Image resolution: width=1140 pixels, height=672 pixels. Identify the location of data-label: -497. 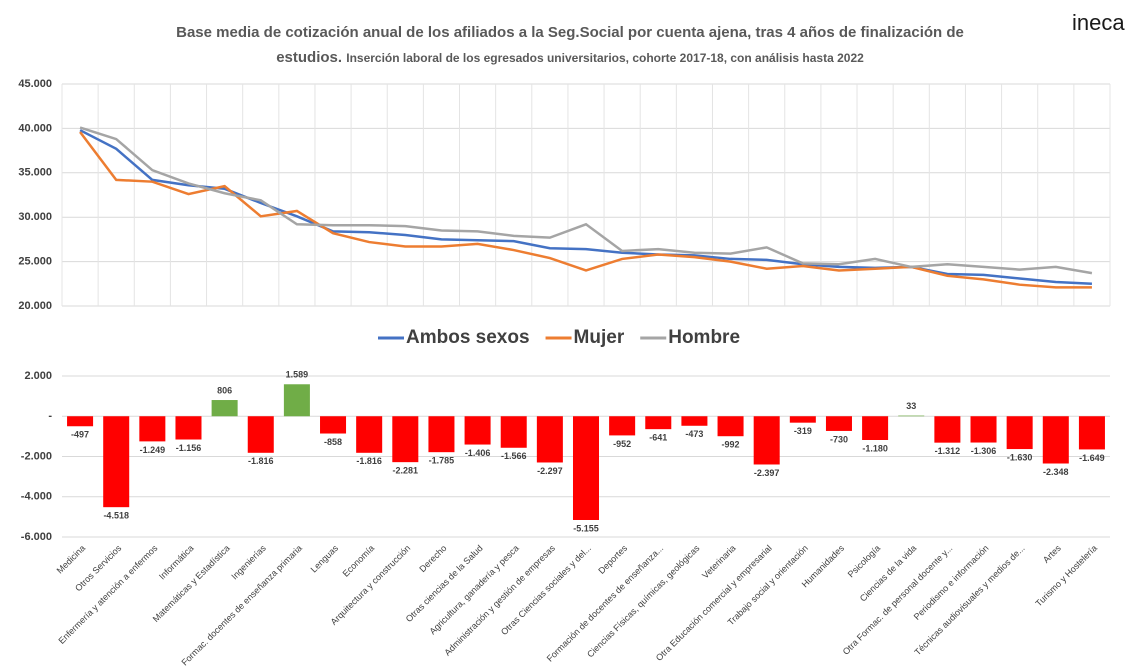
(80, 435).